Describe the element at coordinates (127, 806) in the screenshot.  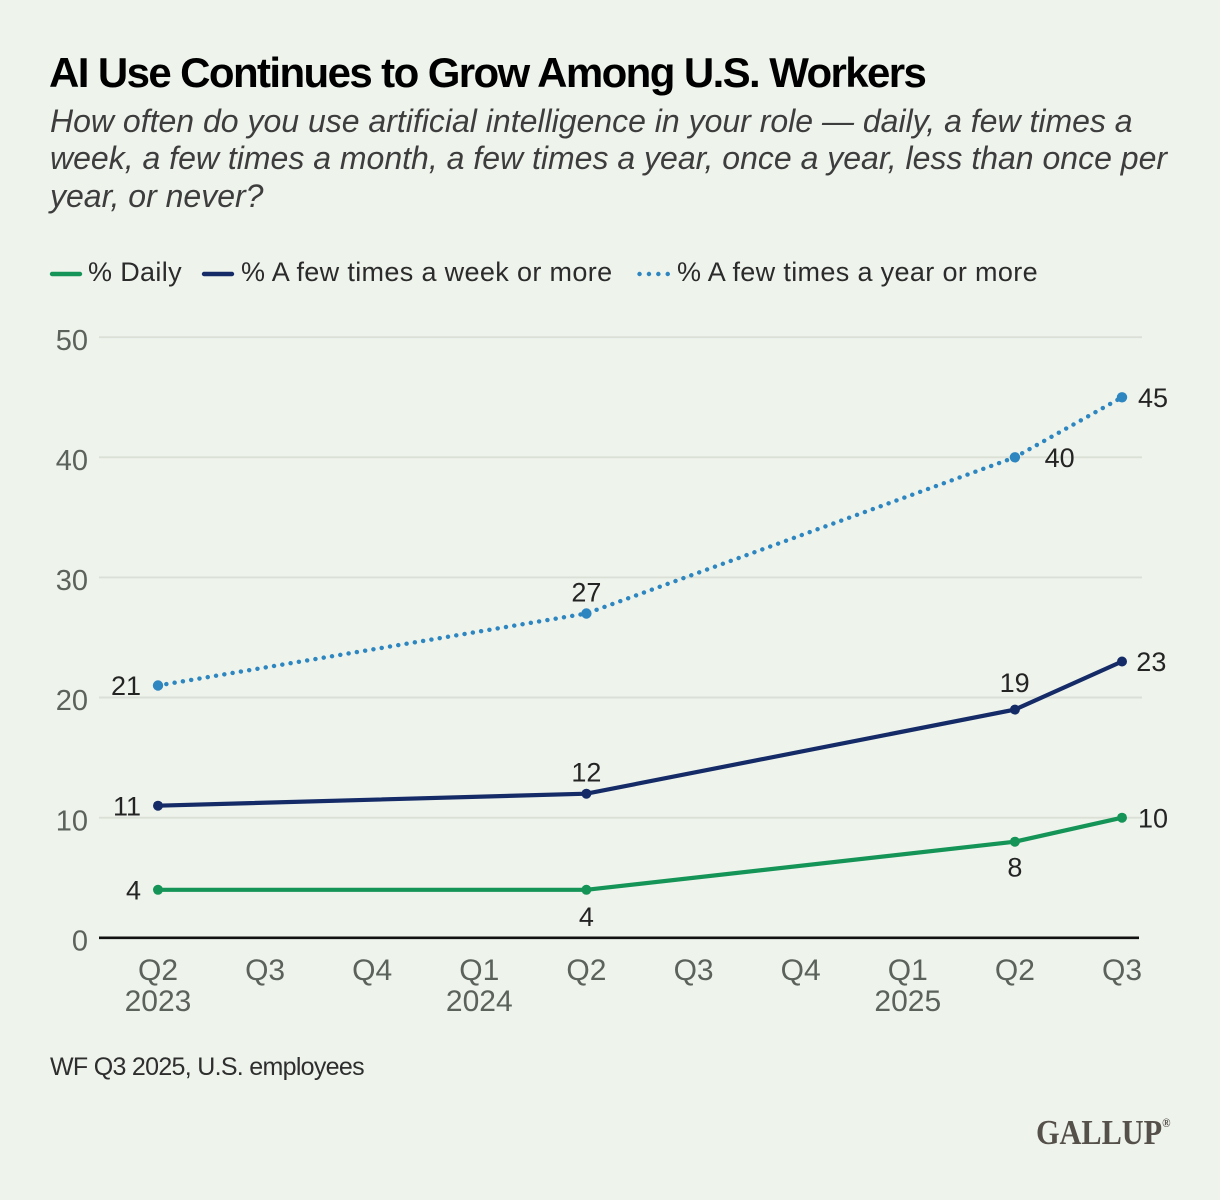
I see `svg-text: 11` at that location.